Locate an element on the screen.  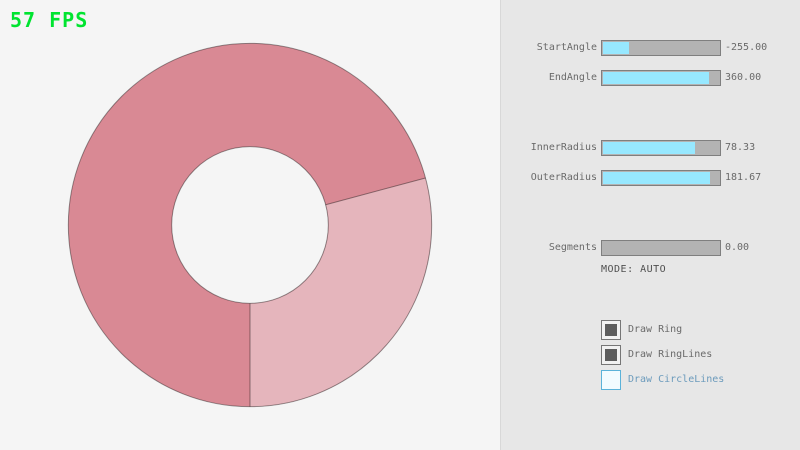
slider-label: EndAngle is located at coordinates (572, 77).